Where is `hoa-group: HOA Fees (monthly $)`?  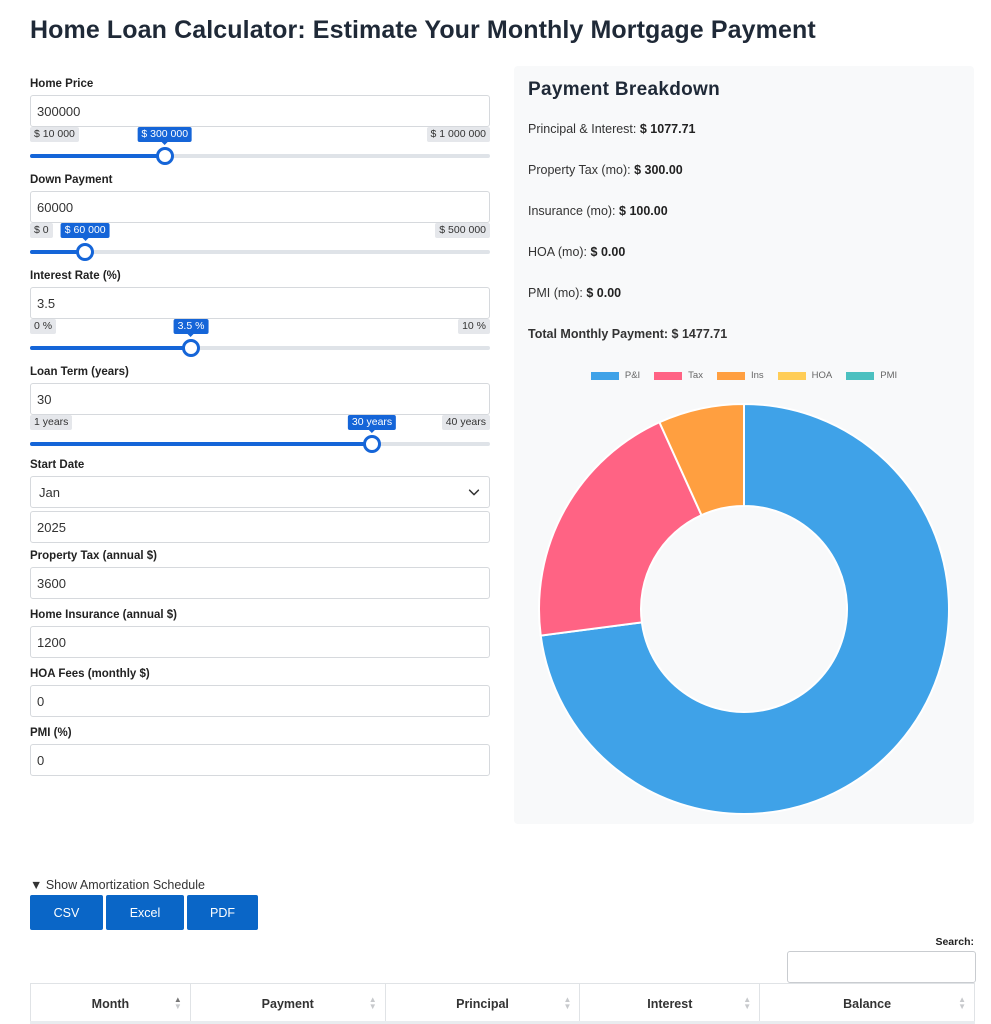 hoa-group: HOA Fees (monthly $) is located at coordinates (260, 692).